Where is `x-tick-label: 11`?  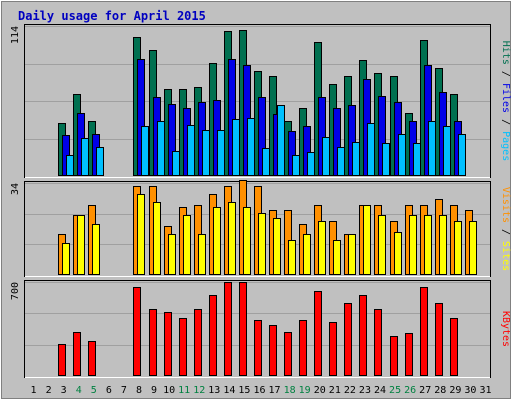 x-tick-label: 11 is located at coordinates (184, 390).